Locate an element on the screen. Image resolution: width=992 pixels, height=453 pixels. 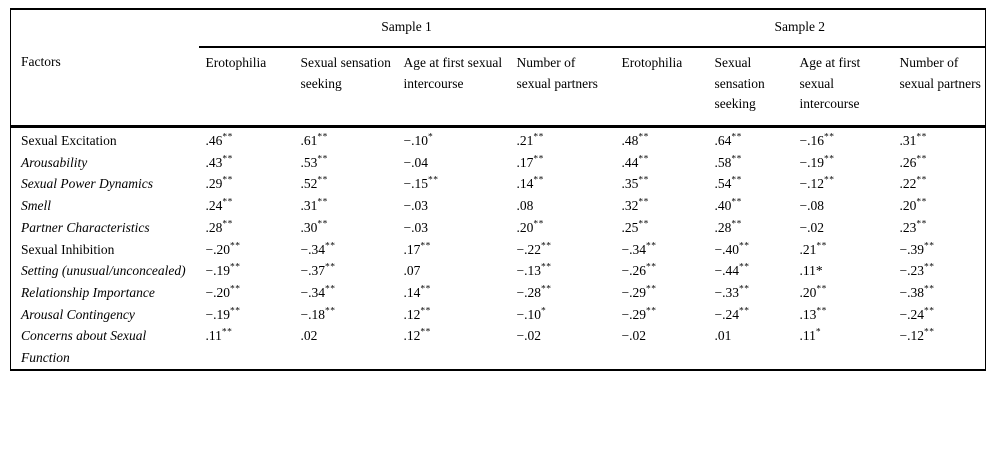
correlation-cell: −.13** is located at coordinates (534, 270).